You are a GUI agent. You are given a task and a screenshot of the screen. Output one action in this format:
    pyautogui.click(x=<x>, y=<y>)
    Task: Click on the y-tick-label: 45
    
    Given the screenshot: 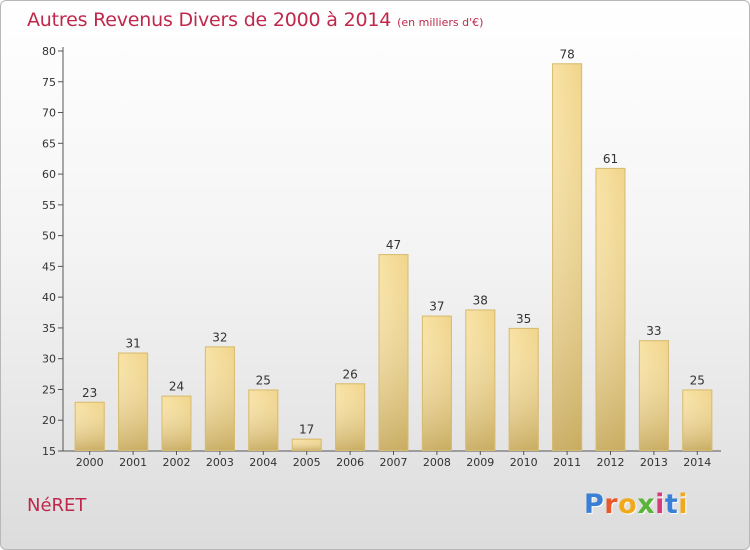 What is the action you would take?
    pyautogui.click(x=49, y=266)
    